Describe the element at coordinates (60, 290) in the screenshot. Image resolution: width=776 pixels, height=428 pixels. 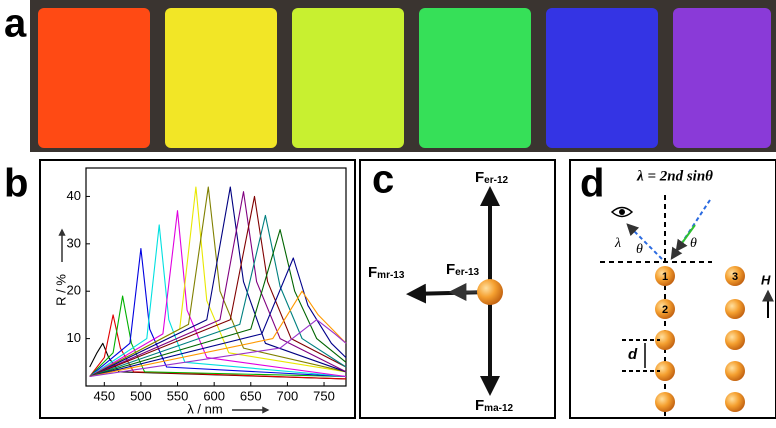
I see `y-axis-label: R / %` at that location.